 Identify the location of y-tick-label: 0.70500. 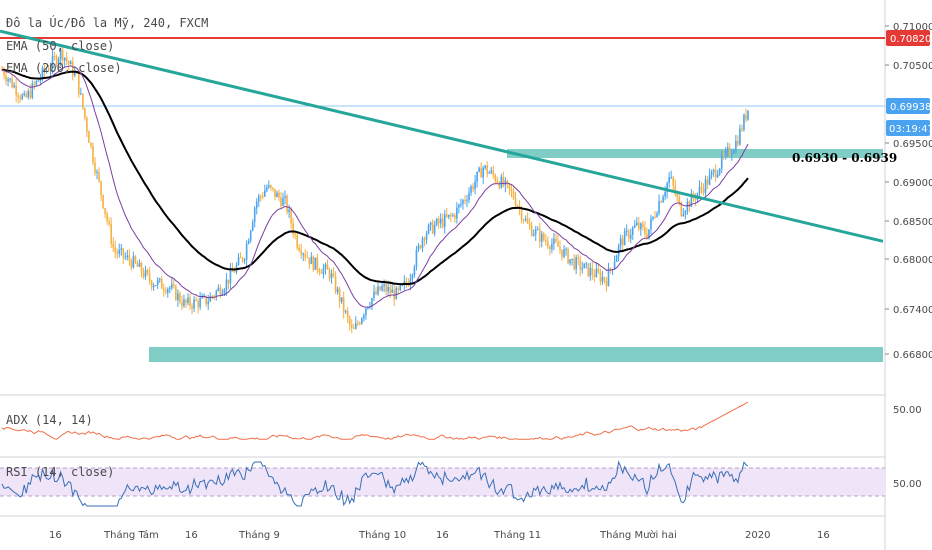
(912, 66).